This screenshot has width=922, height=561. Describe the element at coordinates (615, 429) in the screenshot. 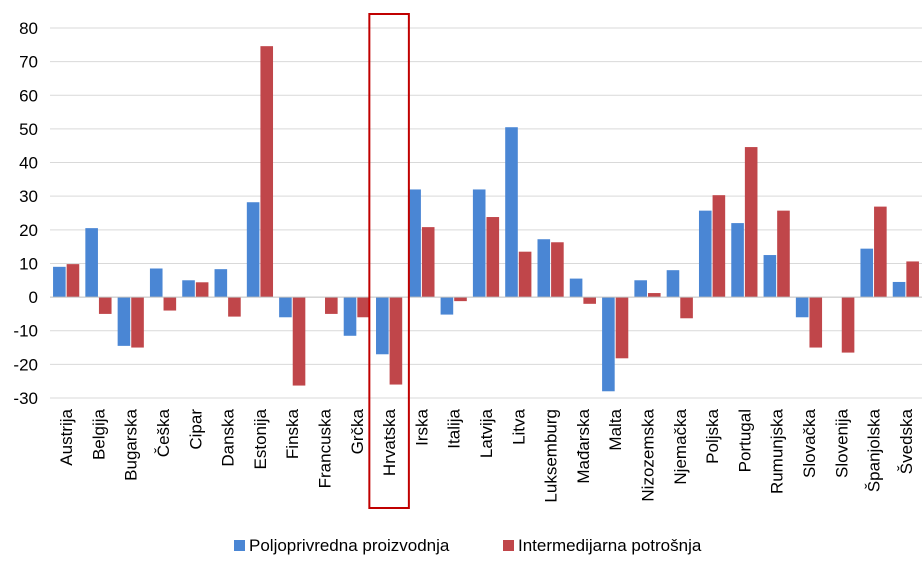

I see `x-tick-label: Malta` at that location.